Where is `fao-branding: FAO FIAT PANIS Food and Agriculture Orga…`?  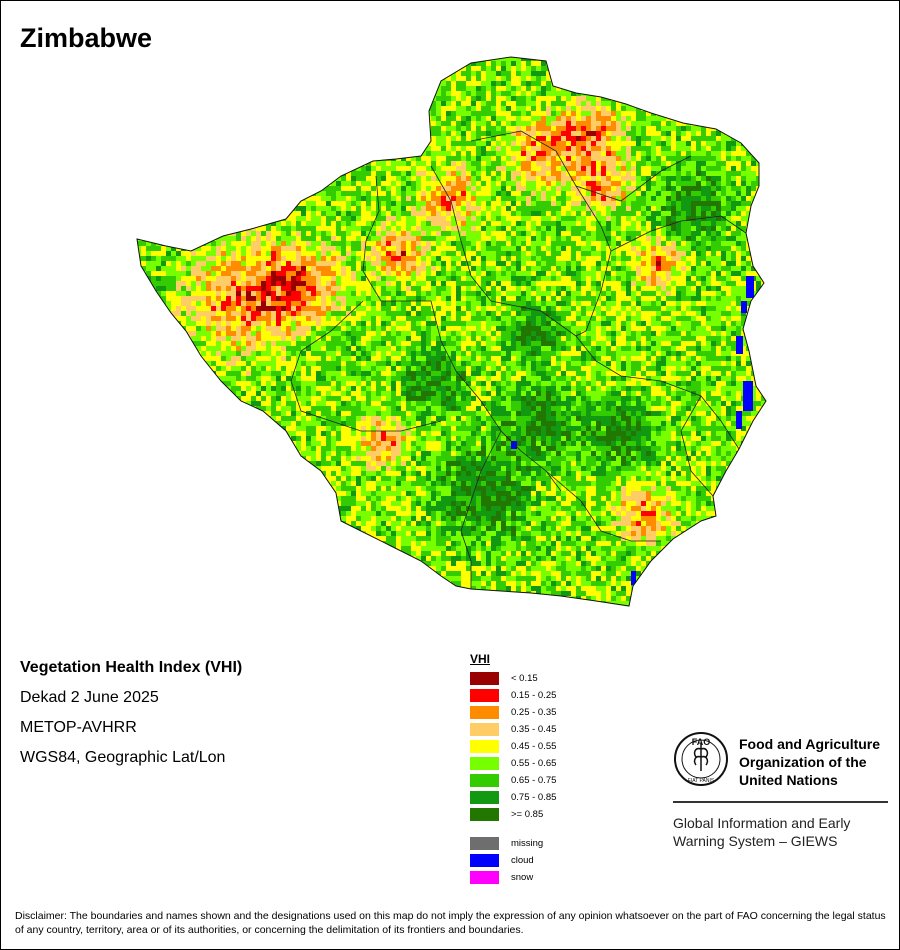 fao-branding: FAO FIAT PANIS Food and Agriculture Orga… is located at coordinates (781, 792).